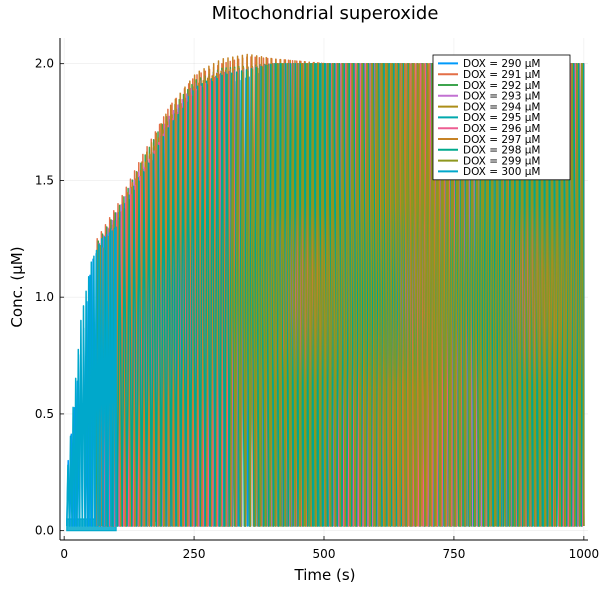  What do you see at coordinates (501, 129) in the screenshot?
I see `legend-label: DOX = 296 μM` at bounding box center [501, 129].